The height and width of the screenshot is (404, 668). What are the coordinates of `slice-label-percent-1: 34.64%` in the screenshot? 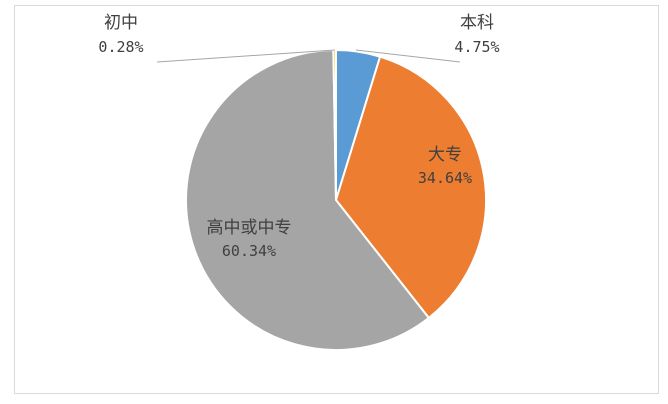 It's located at (445, 178).